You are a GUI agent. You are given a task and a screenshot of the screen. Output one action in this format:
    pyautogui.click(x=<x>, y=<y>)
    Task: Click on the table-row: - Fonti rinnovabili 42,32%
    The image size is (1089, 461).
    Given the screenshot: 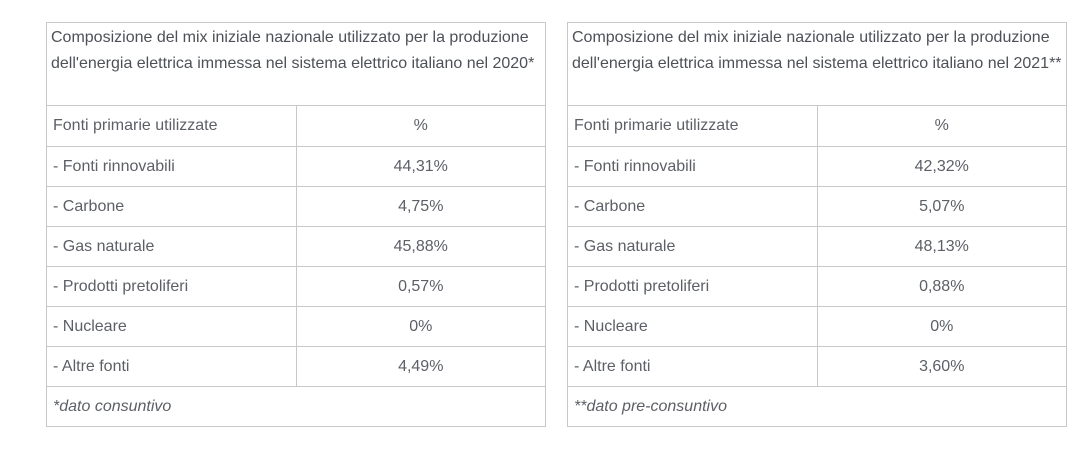 What is the action you would take?
    pyautogui.click(x=817, y=166)
    